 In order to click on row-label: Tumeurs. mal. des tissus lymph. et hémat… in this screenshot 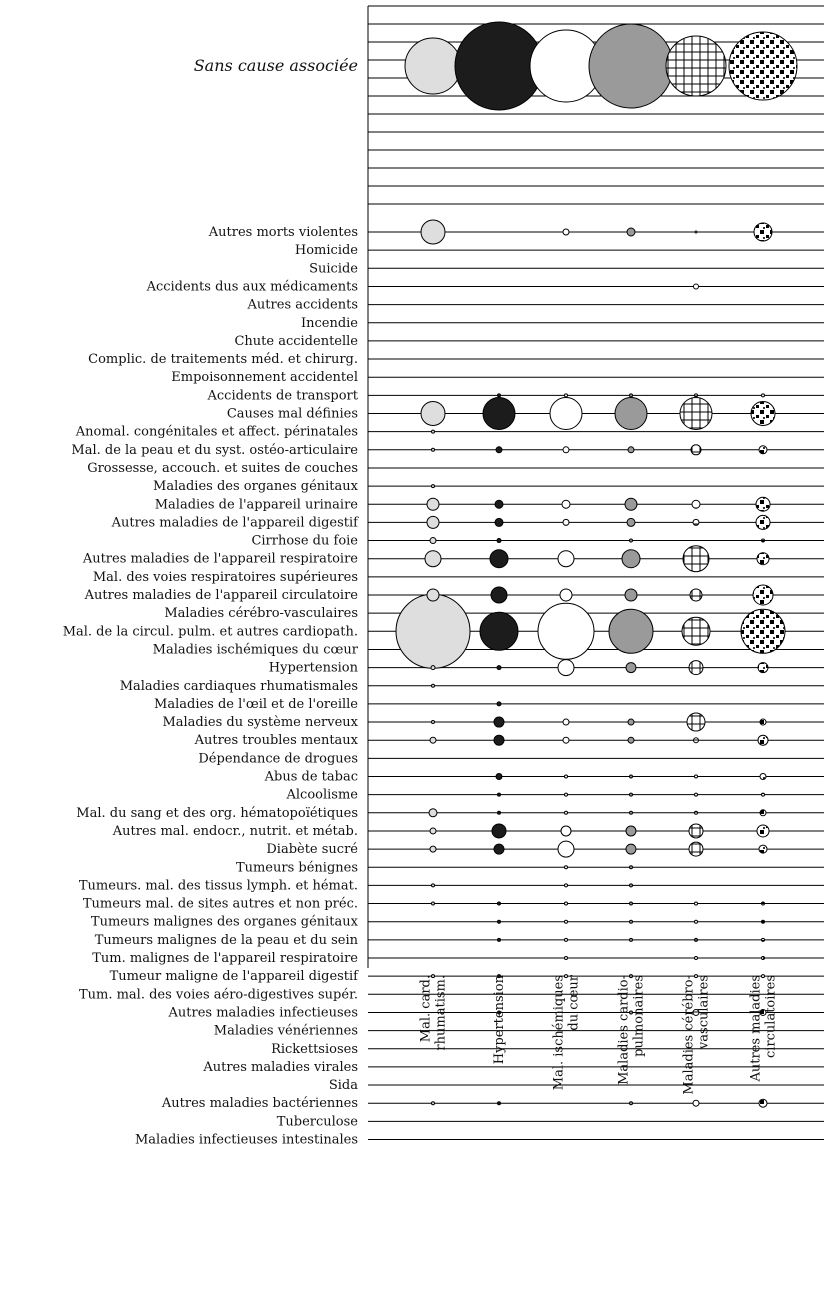, I will do `click(218, 885)`.